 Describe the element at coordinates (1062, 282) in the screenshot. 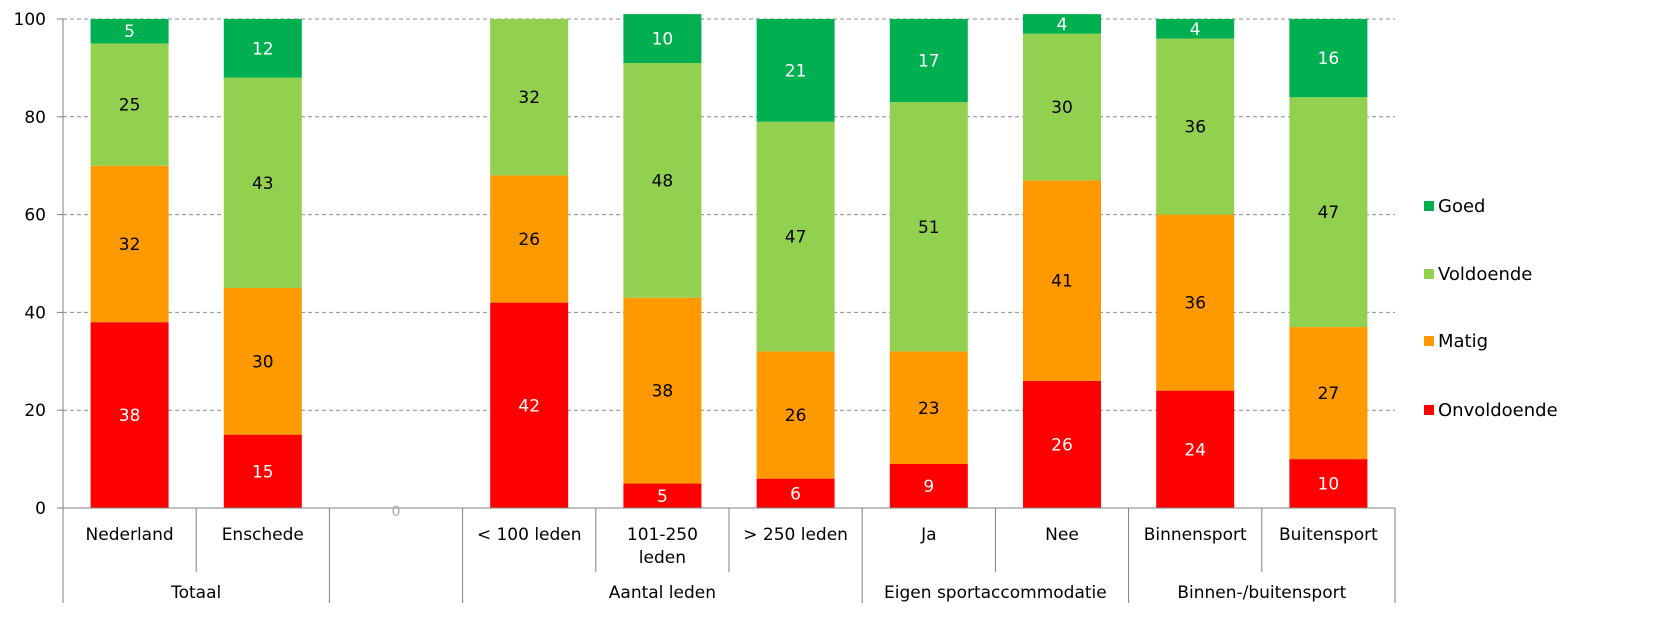

I see `data-label: 41` at that location.